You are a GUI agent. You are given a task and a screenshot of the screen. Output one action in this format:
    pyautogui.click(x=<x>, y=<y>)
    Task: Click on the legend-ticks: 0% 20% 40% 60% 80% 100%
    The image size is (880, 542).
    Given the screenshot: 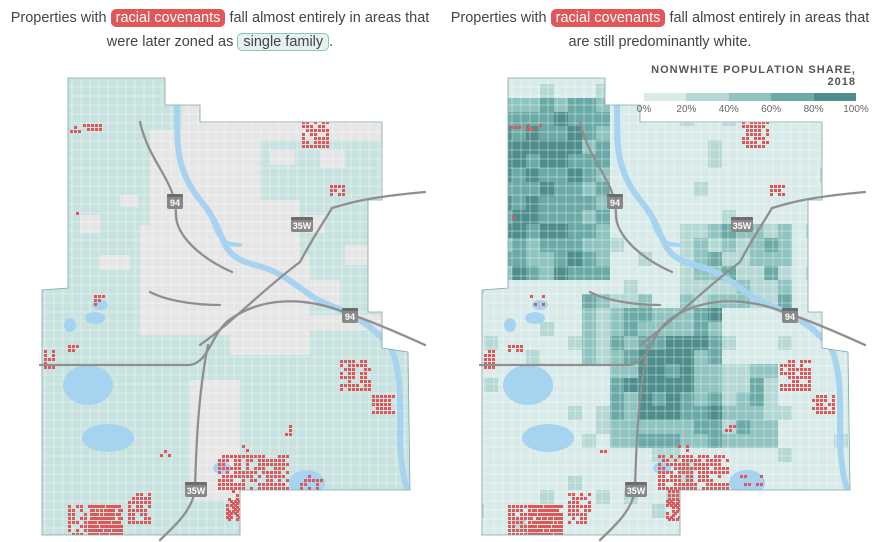 What is the action you would take?
    pyautogui.click(x=752, y=111)
    